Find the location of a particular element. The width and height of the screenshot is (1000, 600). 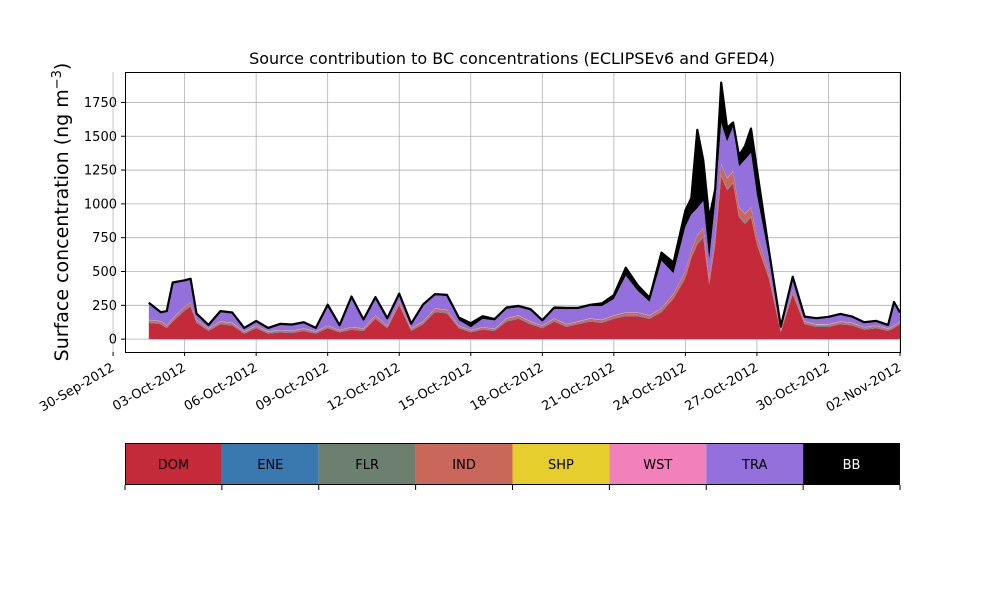

x-tick-label: 30-Sep-2012 is located at coordinates (77, 387).